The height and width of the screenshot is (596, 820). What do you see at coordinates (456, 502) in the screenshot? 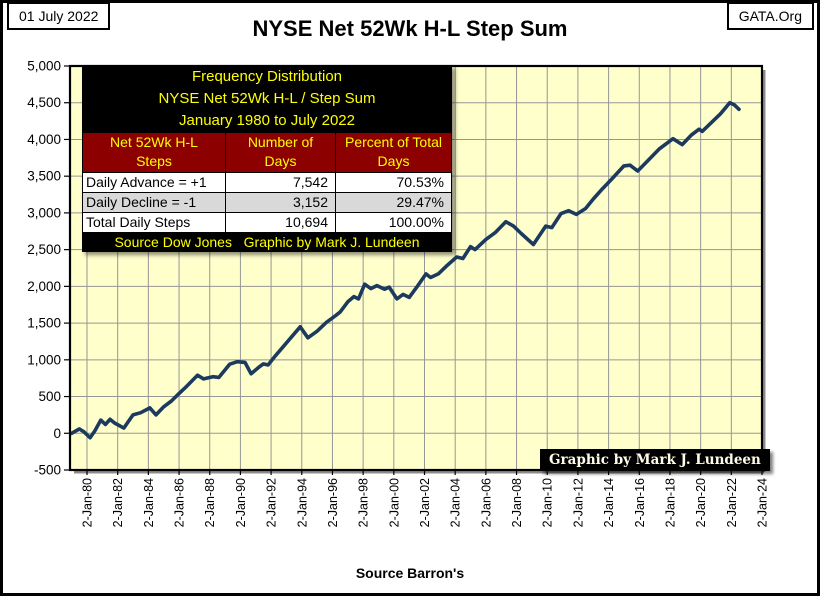
I see `x-tick-label: 2-Jan-04` at bounding box center [456, 502].